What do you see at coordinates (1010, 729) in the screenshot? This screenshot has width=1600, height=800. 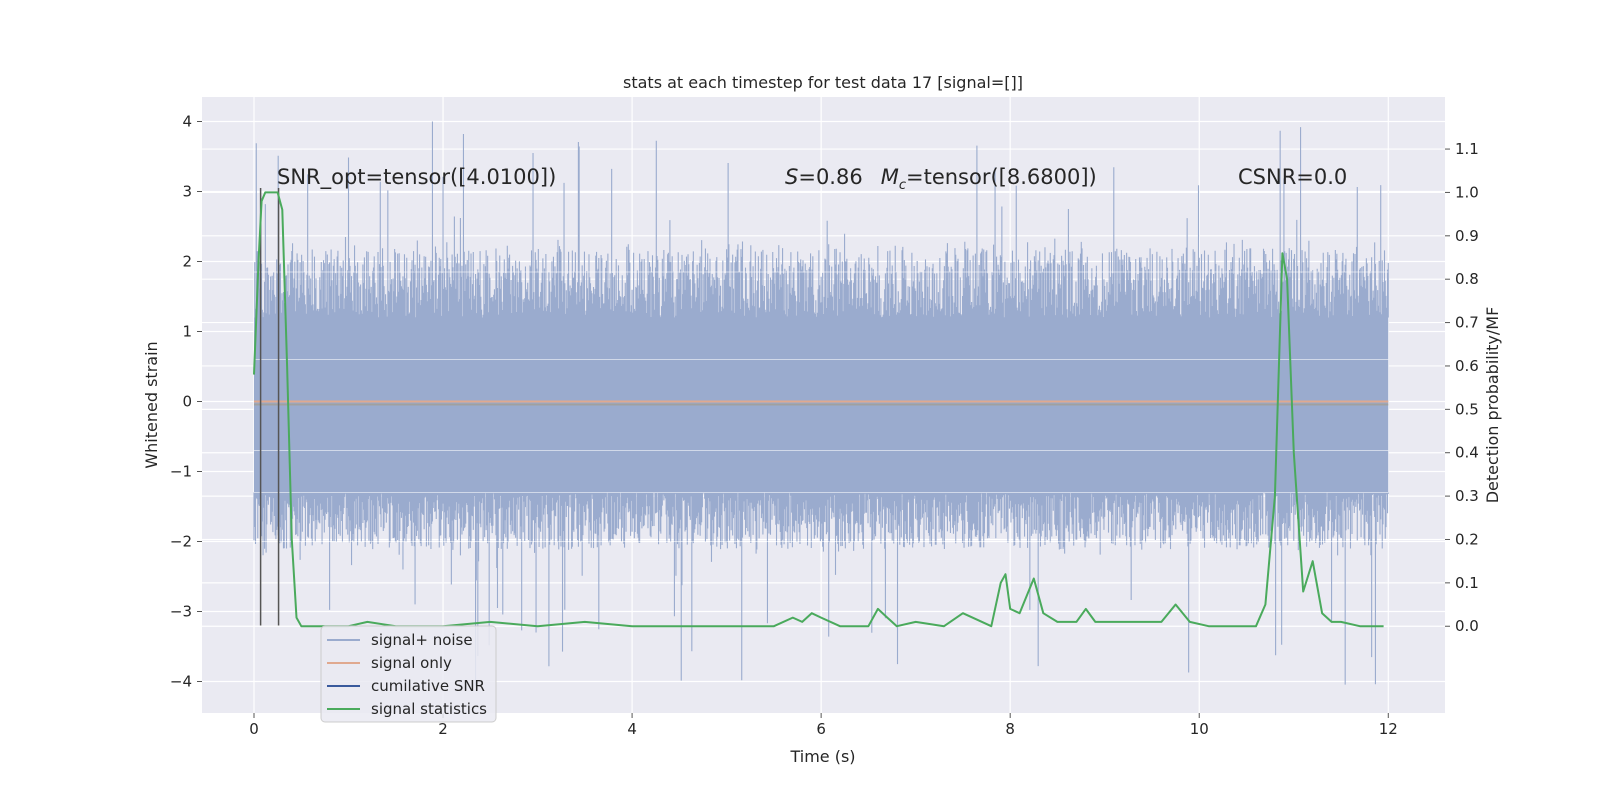 I see `x-tick-label: 8` at bounding box center [1010, 729].